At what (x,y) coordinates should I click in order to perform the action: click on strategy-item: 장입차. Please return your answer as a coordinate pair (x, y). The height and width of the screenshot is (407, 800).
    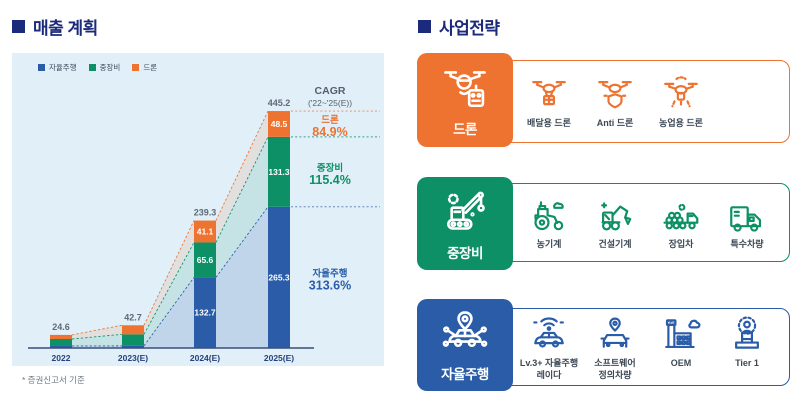
    Looking at the image, I should click on (681, 222).